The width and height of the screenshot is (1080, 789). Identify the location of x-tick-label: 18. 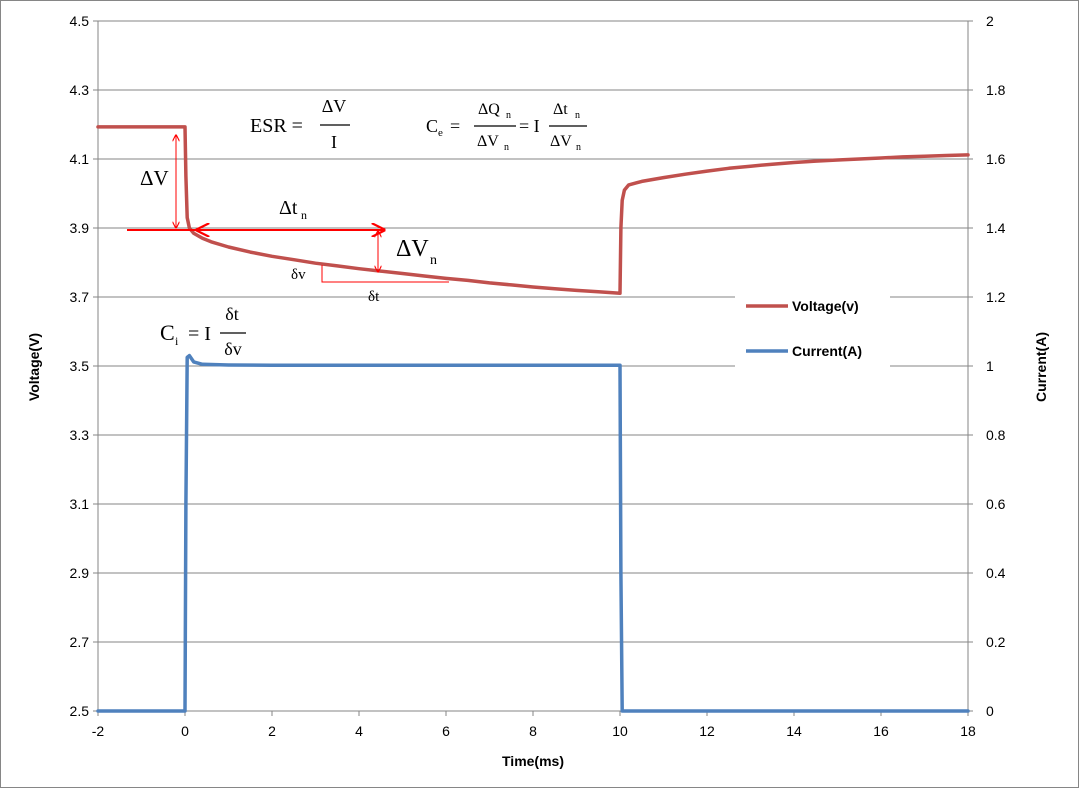
(968, 731).